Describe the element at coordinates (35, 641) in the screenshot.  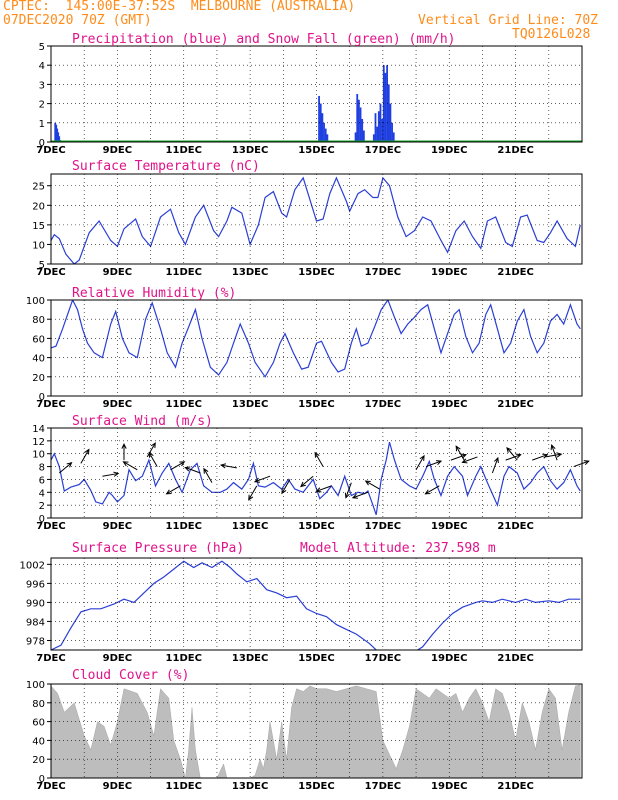
I see `y-tick-label: 978` at that location.